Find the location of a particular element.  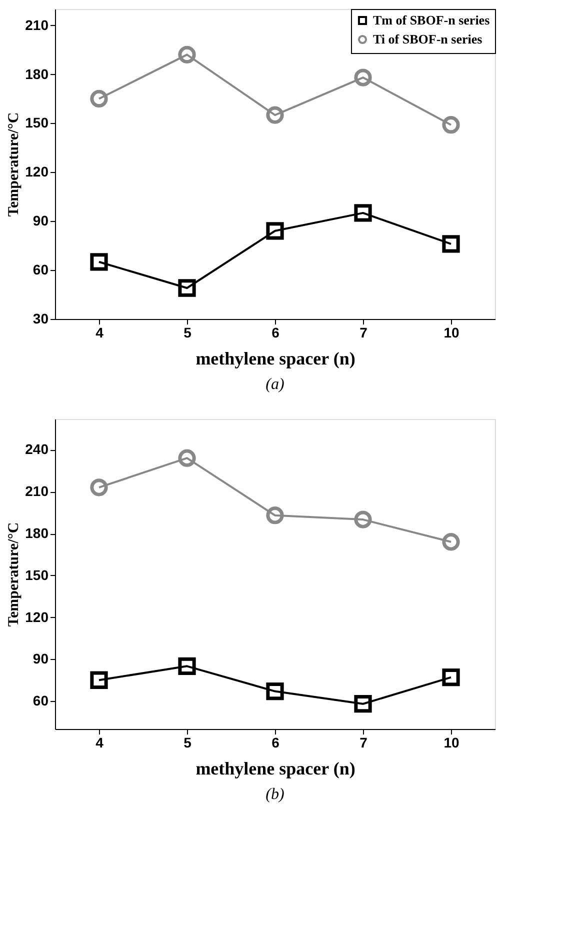

text: (b) is located at coordinates (275, 794).